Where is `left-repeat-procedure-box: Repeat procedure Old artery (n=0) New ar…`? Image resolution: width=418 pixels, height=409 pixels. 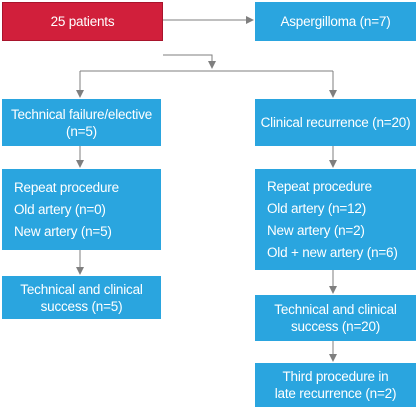
left-repeat-procedure-box: Repeat procedure Old artery (n=0) New ar… is located at coordinates (81, 209).